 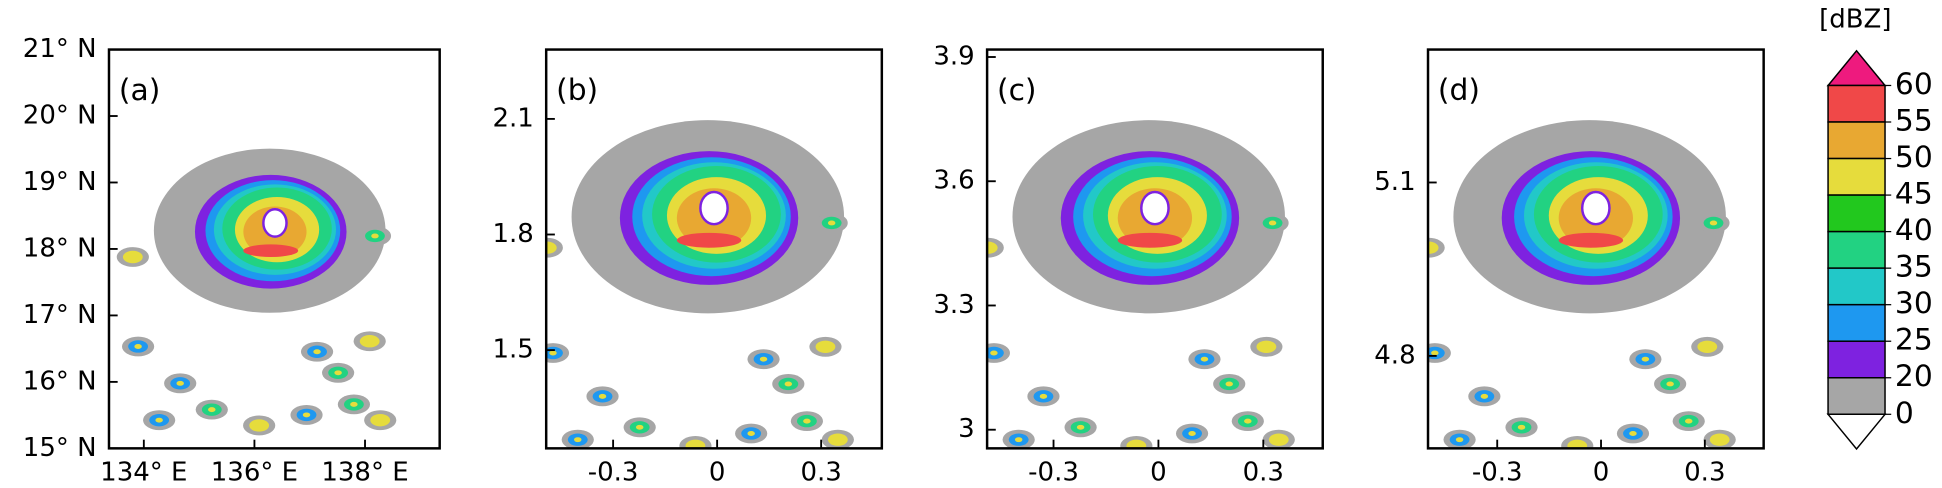 I want to click on colorbar-label: 35, so click(x=1914, y=267).